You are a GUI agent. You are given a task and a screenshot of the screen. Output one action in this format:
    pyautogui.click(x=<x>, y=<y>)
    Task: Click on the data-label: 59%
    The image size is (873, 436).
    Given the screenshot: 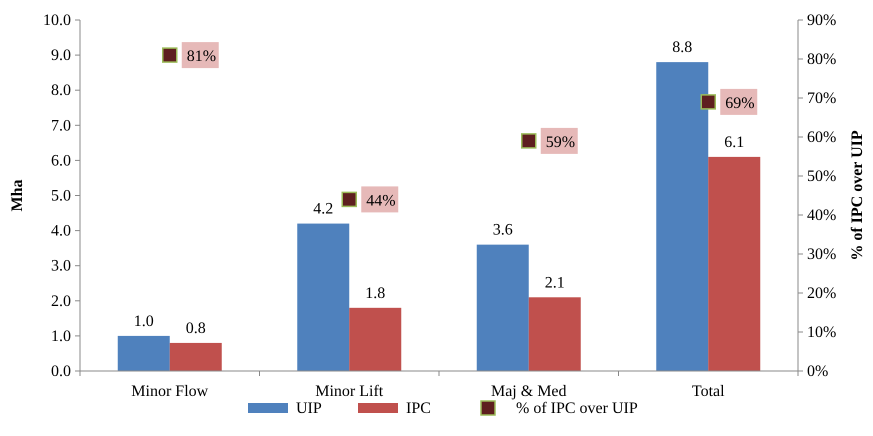 What is the action you would take?
    pyautogui.click(x=561, y=142)
    